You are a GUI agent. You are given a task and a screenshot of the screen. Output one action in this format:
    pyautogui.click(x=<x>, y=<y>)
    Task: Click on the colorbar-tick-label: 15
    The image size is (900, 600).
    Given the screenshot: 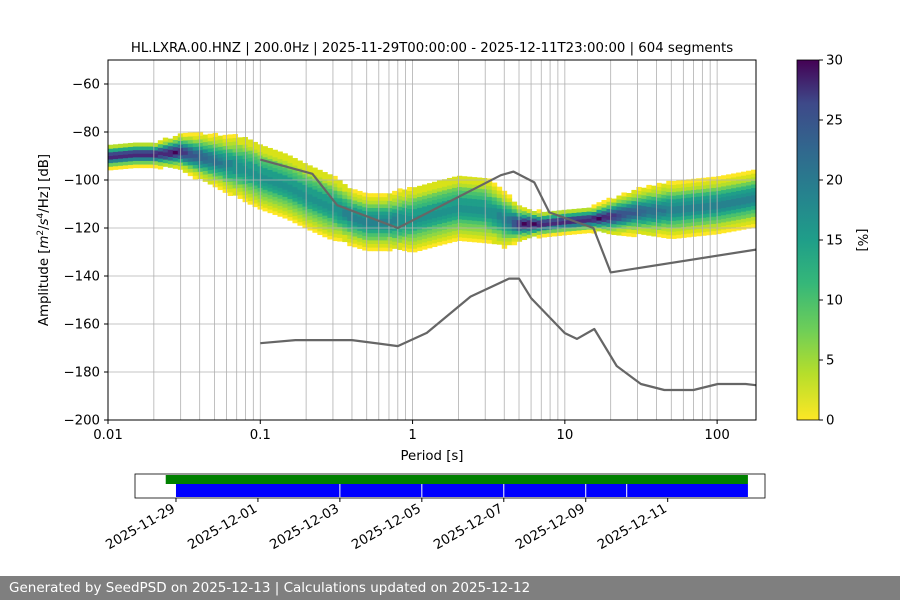 What is the action you would take?
    pyautogui.click(x=834, y=241)
    